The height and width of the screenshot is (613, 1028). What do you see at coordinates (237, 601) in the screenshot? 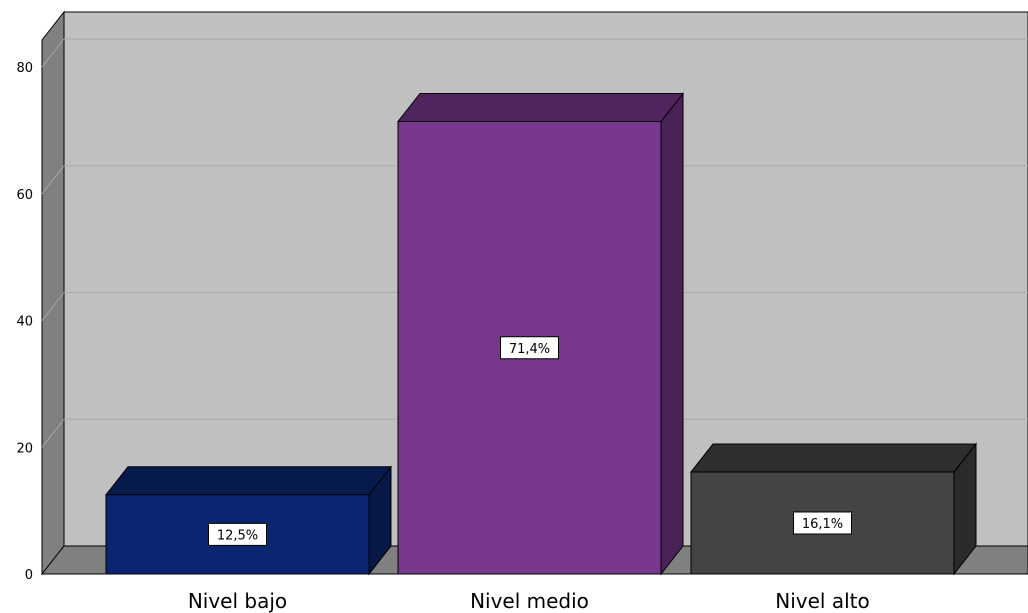
I see `x-category-label: Nivel bajo` at bounding box center [237, 601].